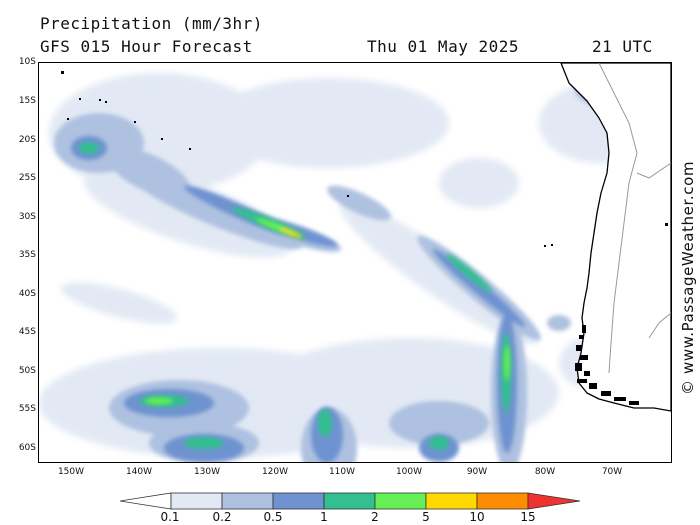 This screenshot has height=525, width=700. I want to click on legend-label-5: 5, so click(426, 517).